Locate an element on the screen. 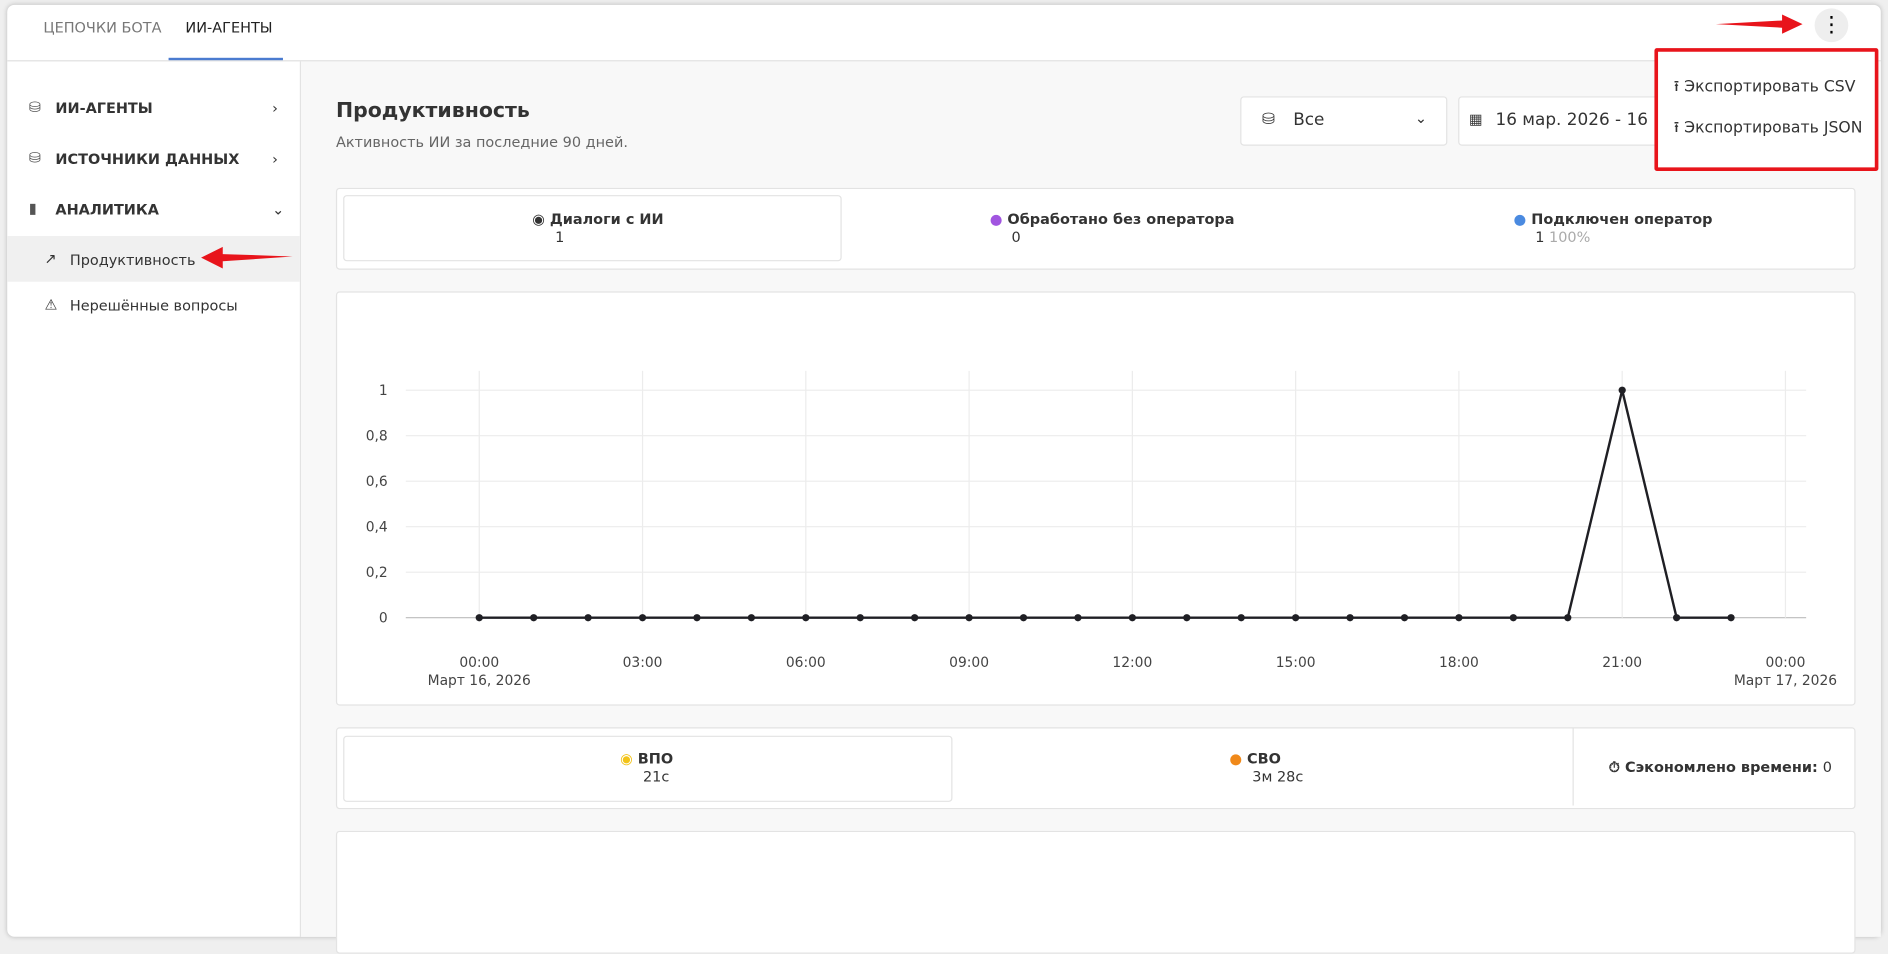  menu-item-label: Экспортировать CSV is located at coordinates (1770, 87).